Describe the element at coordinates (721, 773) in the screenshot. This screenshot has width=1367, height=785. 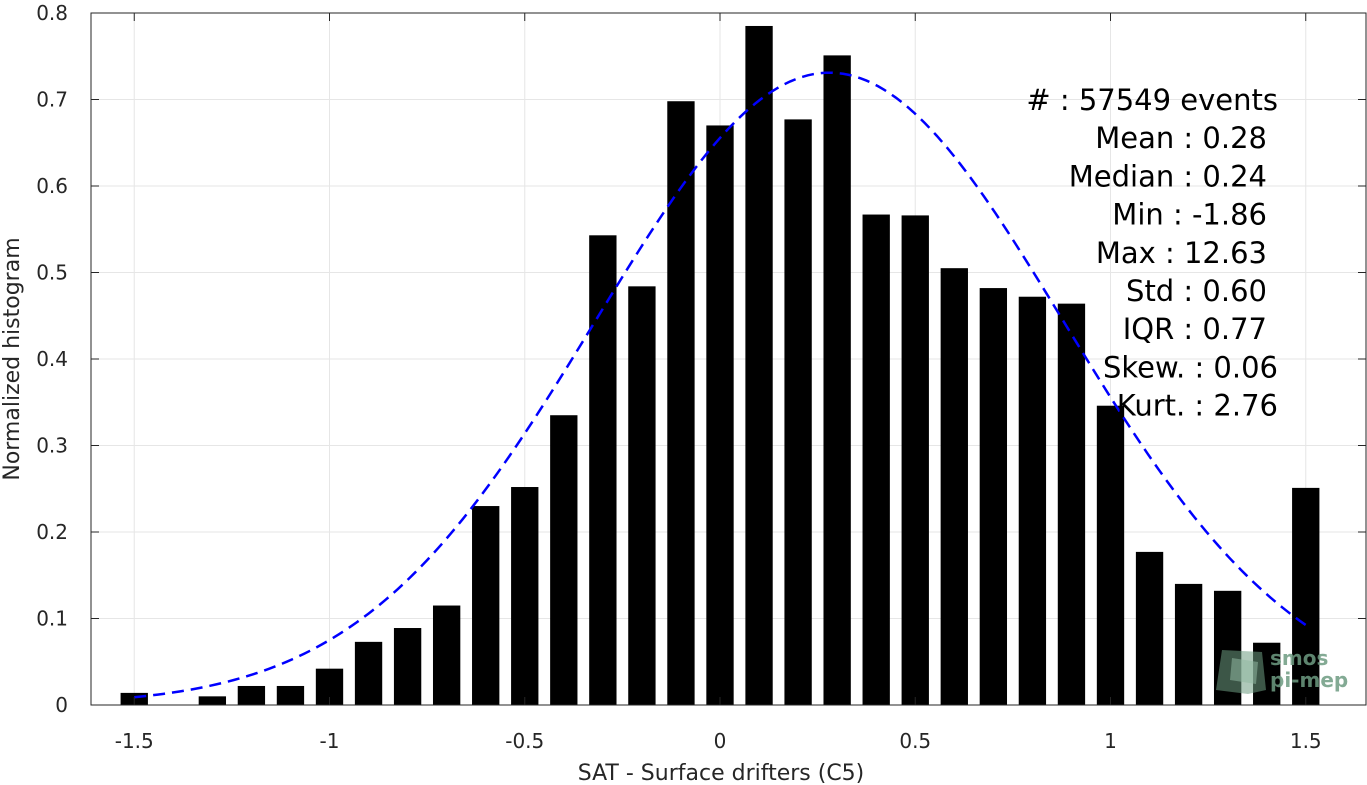
I see `x-axis-label: SAT - Surface drifters (C5)` at that location.